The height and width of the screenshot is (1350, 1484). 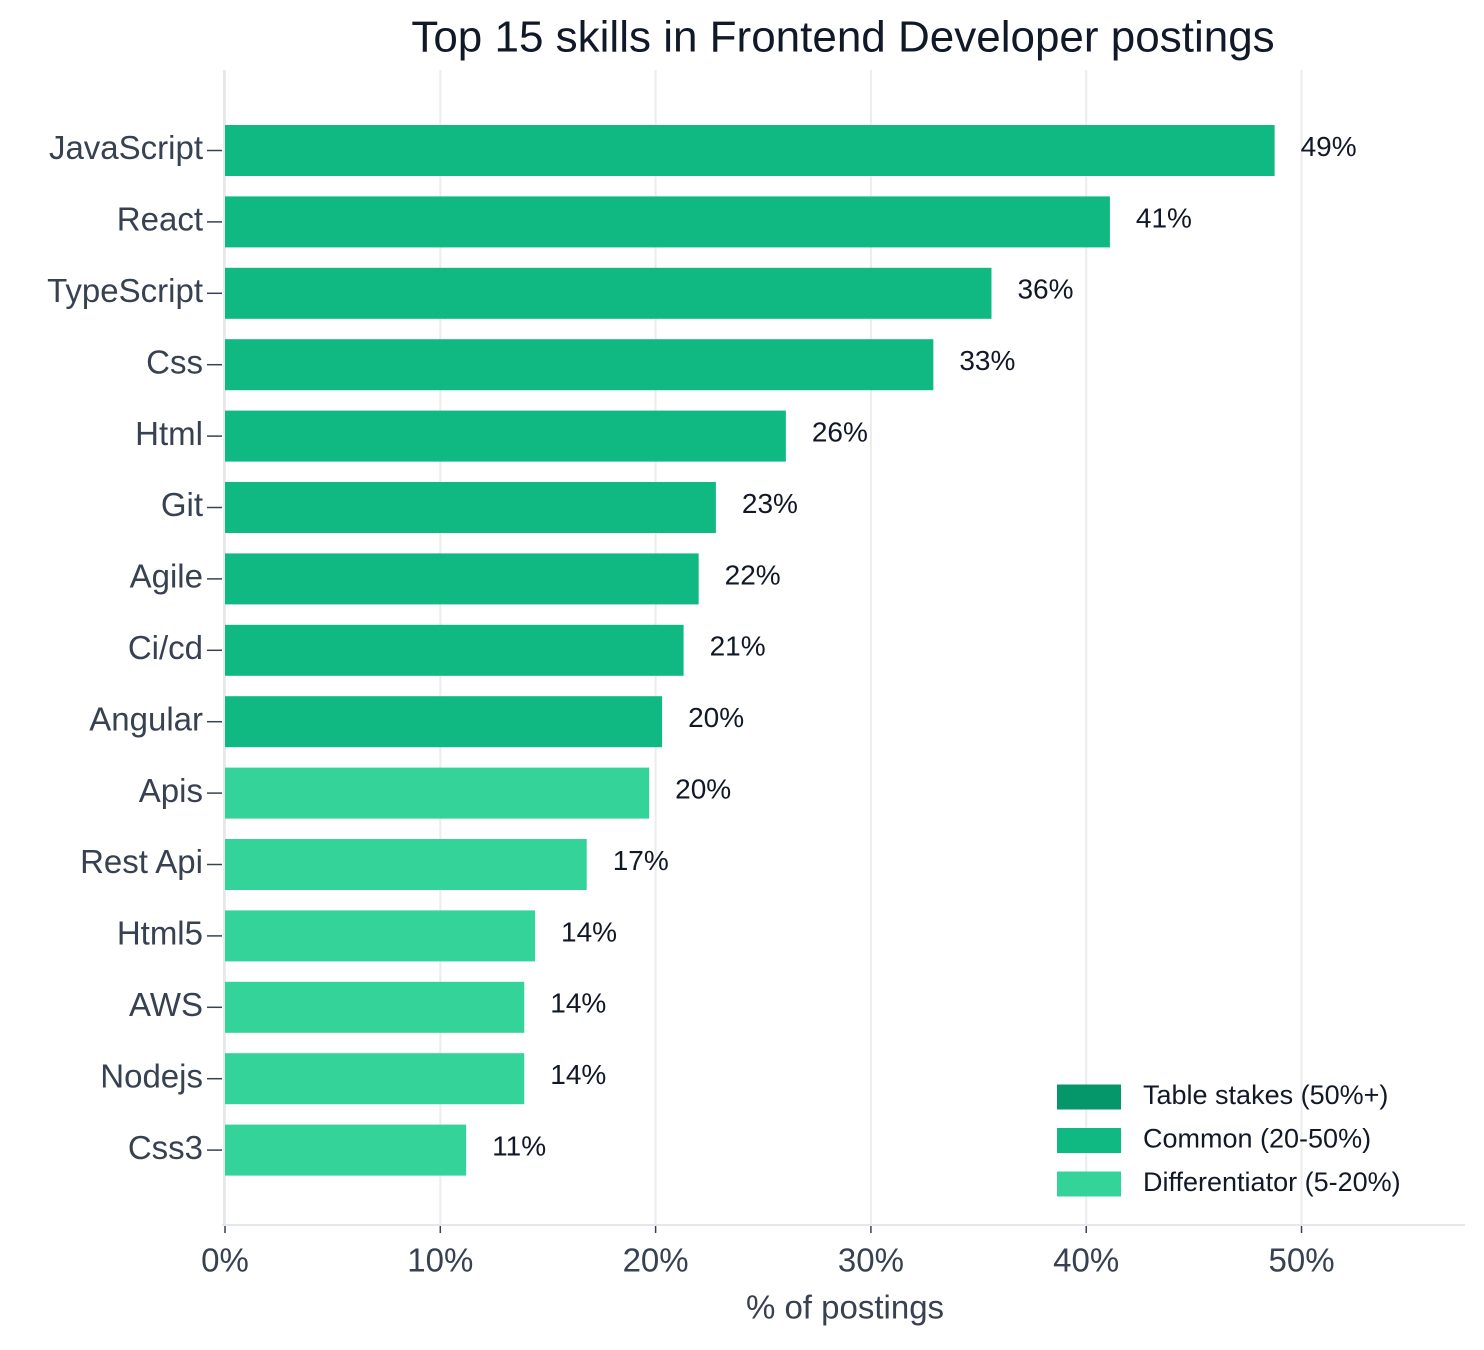 I want to click on value-label: 26%, so click(x=840, y=431).